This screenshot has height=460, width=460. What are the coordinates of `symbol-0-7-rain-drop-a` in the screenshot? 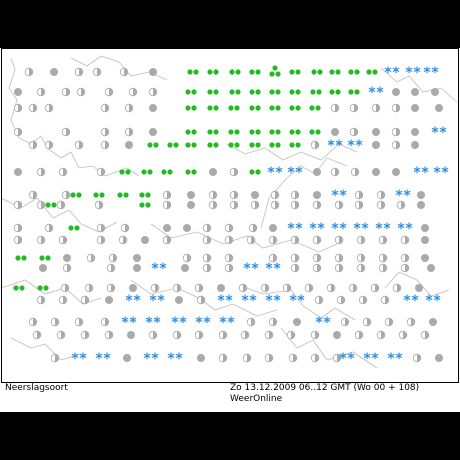 It's located at (210, 72).